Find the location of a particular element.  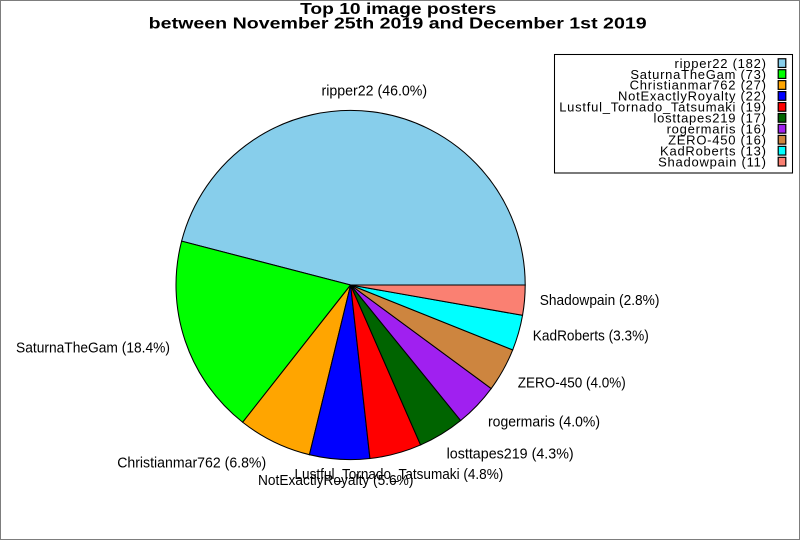

svg-text: Top 10 image posters is located at coordinates (398, 9).